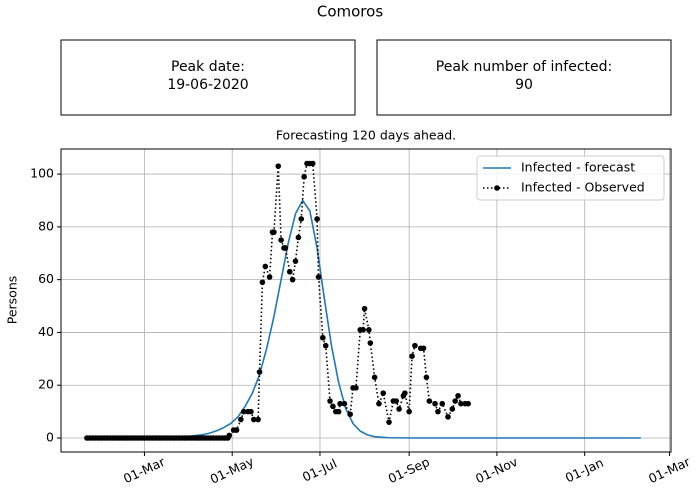 The height and width of the screenshot is (500, 700). Describe the element at coordinates (46, 225) in the screenshot. I see `y-tick-label: 80` at that location.